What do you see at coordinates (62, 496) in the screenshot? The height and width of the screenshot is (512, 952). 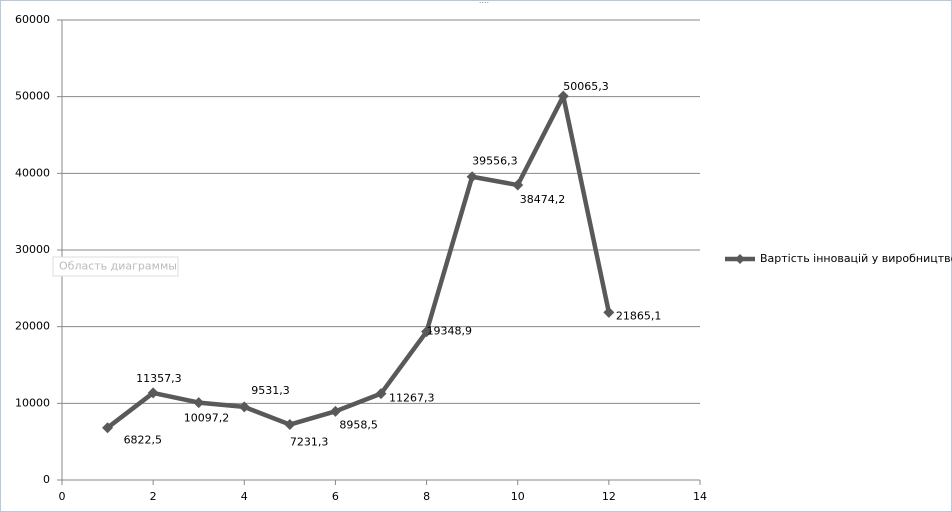 I see `x-tick-label: 0` at bounding box center [62, 496].